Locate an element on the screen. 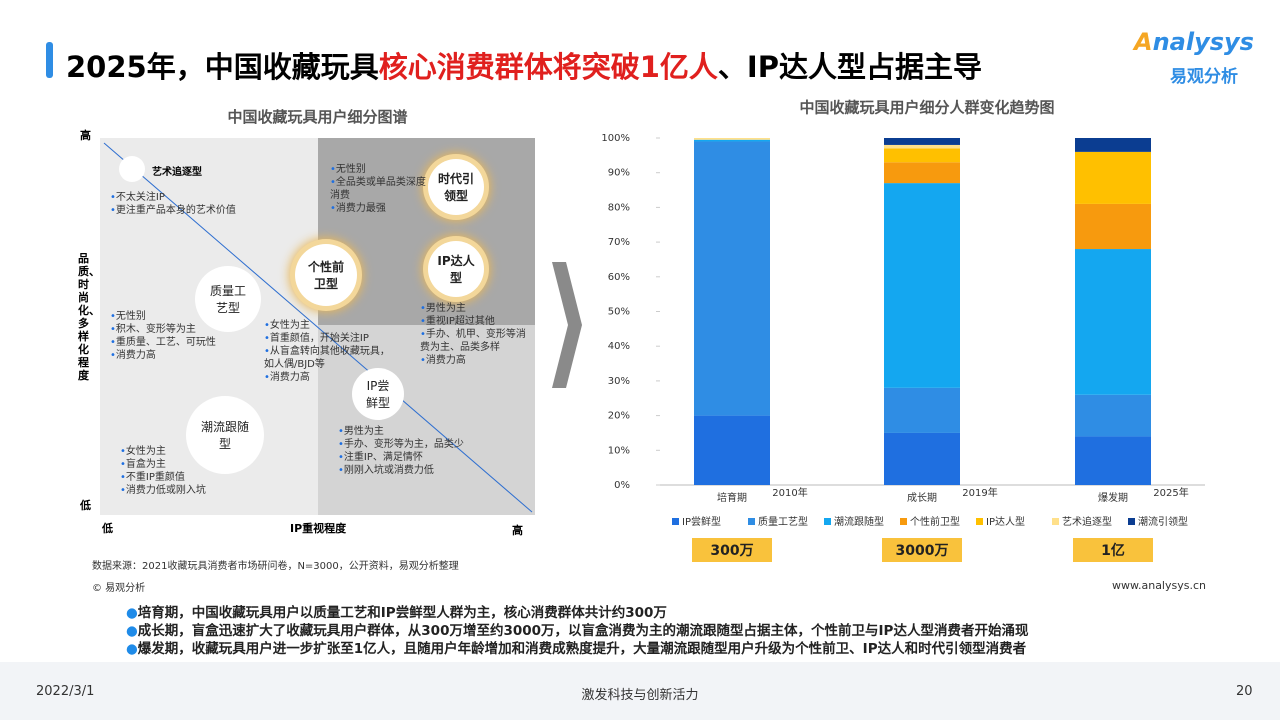 The height and width of the screenshot is (720, 1280). segment-points: 女性为主盲盒为主不重IP重颜值消费力低或刚入坑 is located at coordinates (190, 471).